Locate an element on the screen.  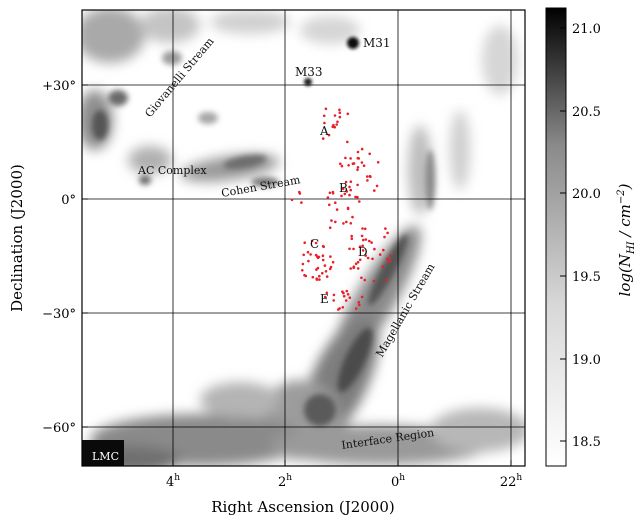
colorbar-tick-label: 20.0 is located at coordinates (586, 194).